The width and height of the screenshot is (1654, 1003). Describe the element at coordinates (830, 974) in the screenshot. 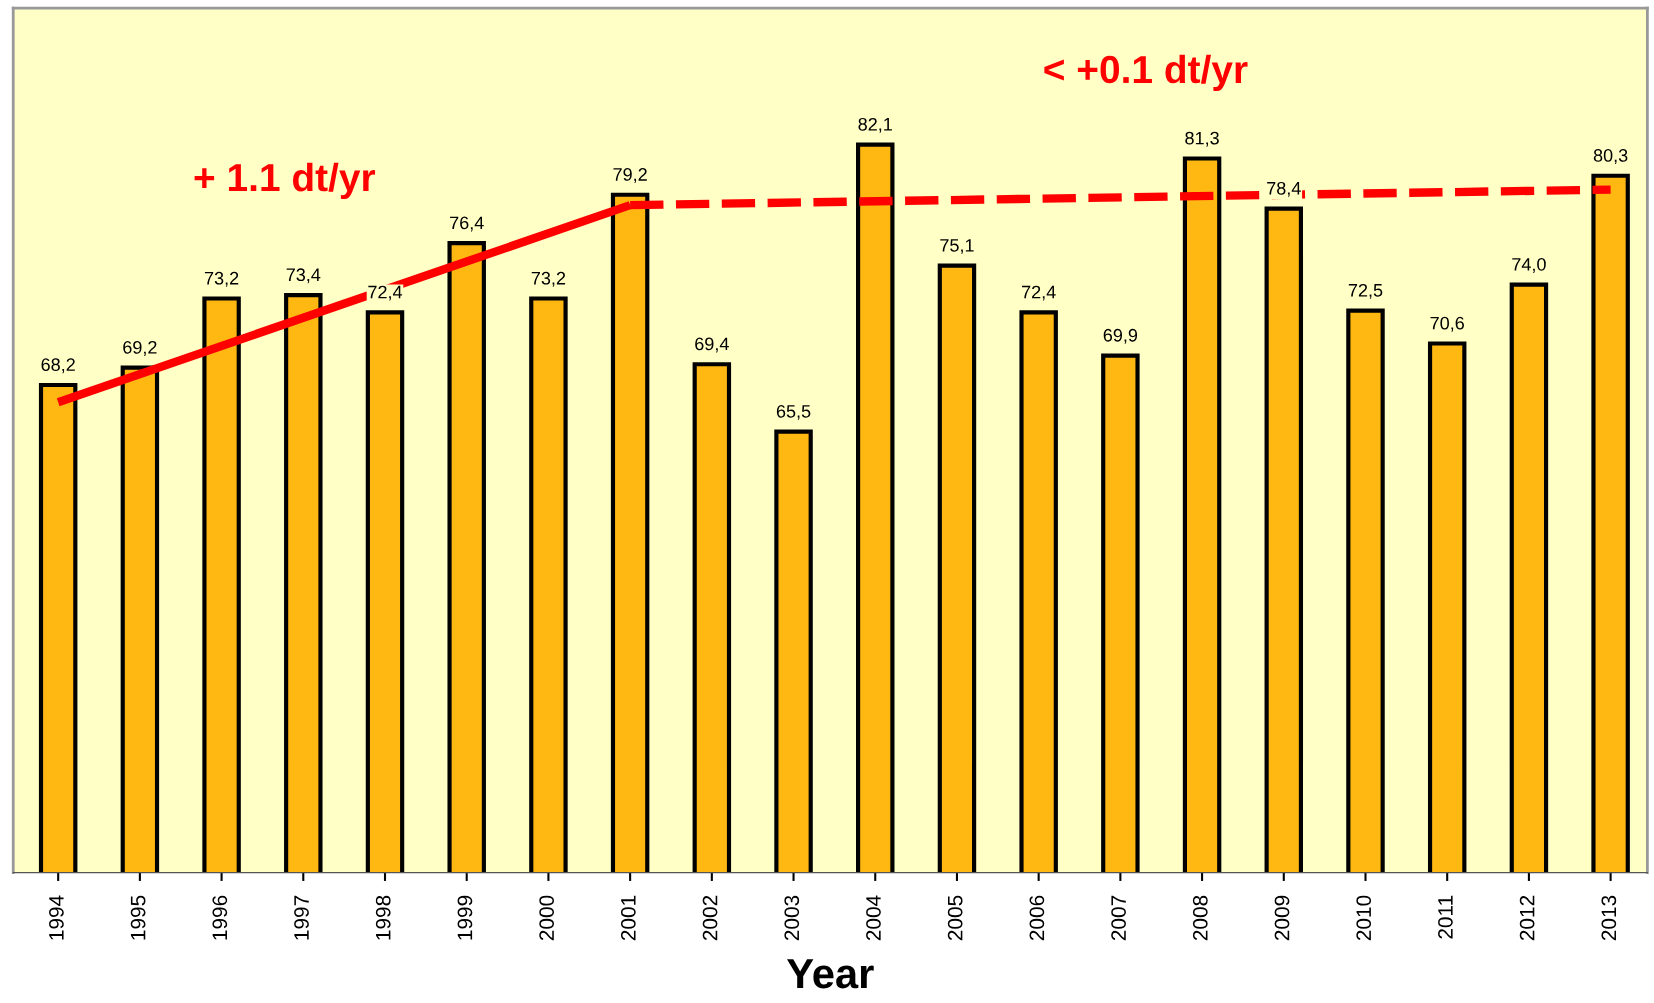

I see `x-axis-title: Year` at that location.